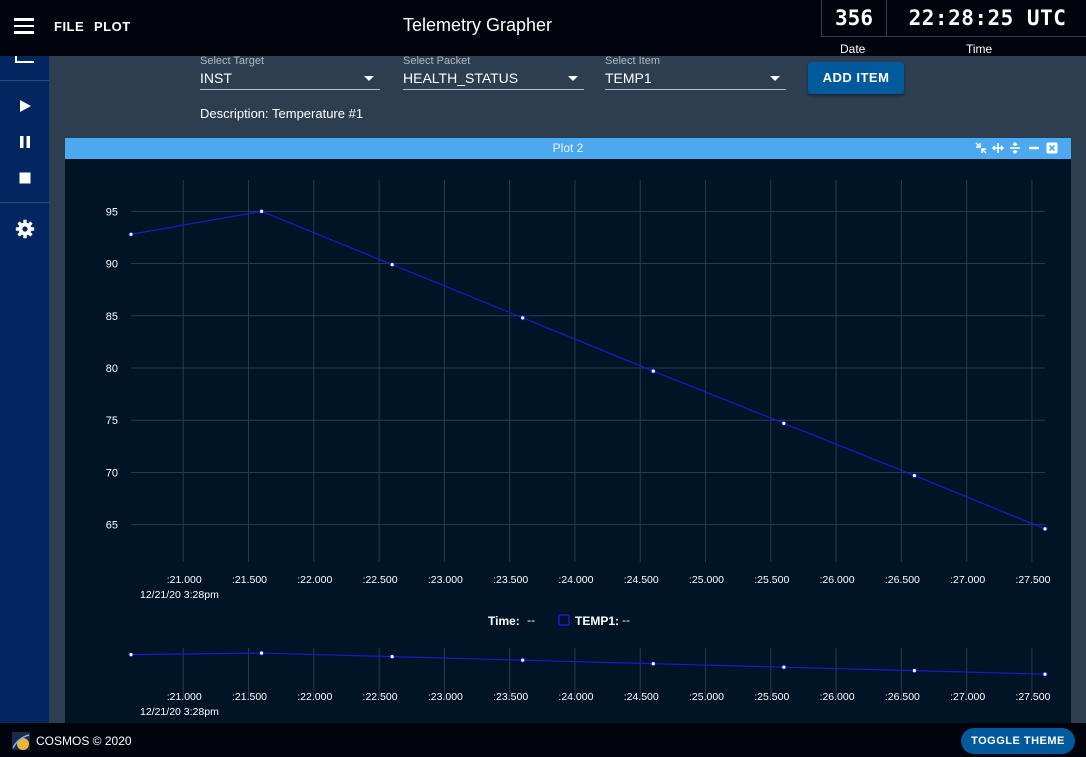 This screenshot has height=757, width=1086. I want to click on pause-icon, so click(25, 142).